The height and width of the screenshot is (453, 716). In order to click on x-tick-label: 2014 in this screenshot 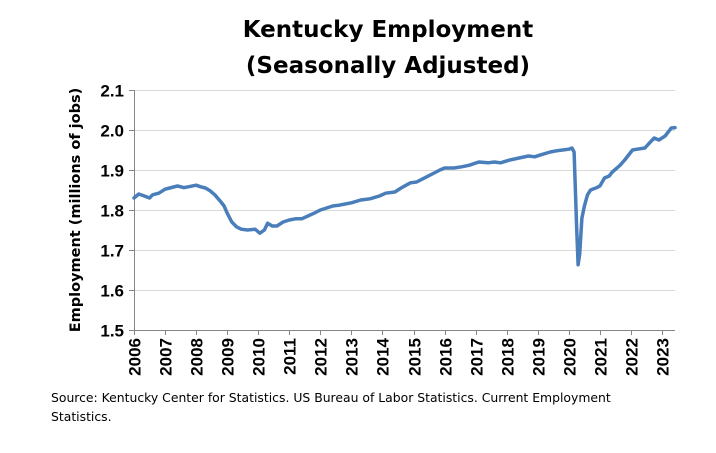, I will do `click(383, 356)`.